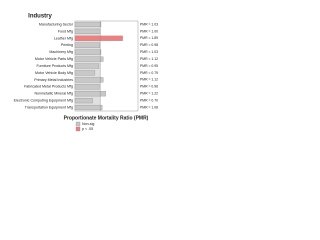 The image size is (320, 240). What do you see at coordinates (88, 124) in the screenshot?
I see `legend-label: Non-sig` at bounding box center [88, 124].